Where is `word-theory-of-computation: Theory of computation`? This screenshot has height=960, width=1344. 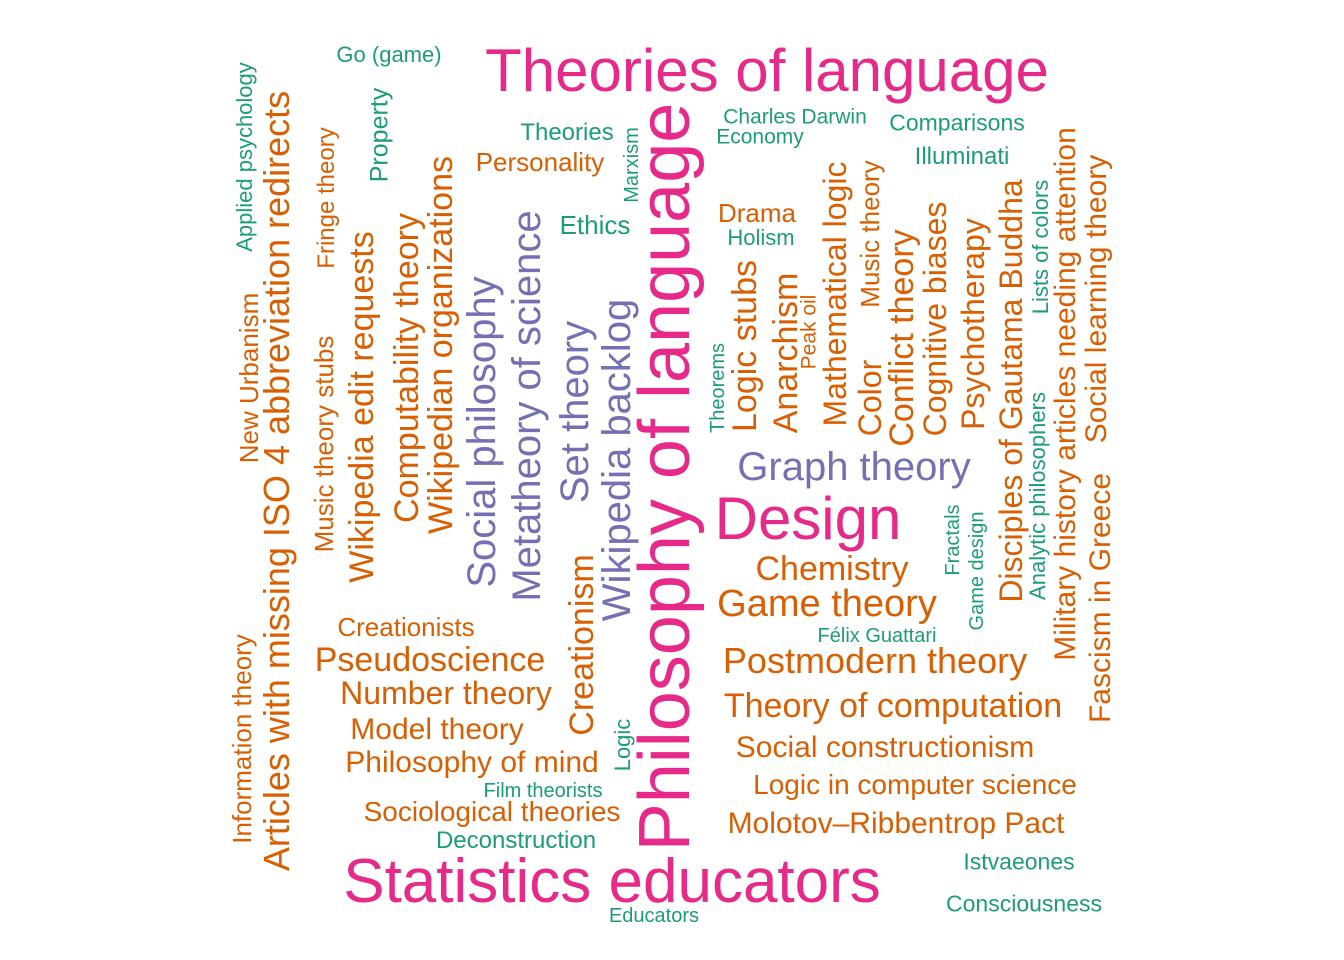 word-theory-of-computation: Theory of computation is located at coordinates (893, 706).